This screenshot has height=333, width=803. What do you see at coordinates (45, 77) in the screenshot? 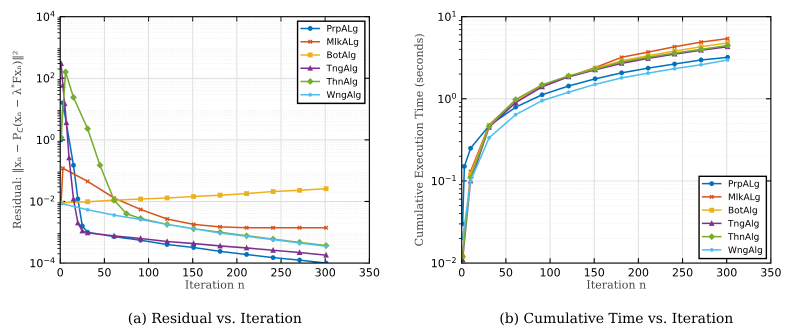
I see `y-tick-label: 10$^{2}$` at bounding box center [45, 77].